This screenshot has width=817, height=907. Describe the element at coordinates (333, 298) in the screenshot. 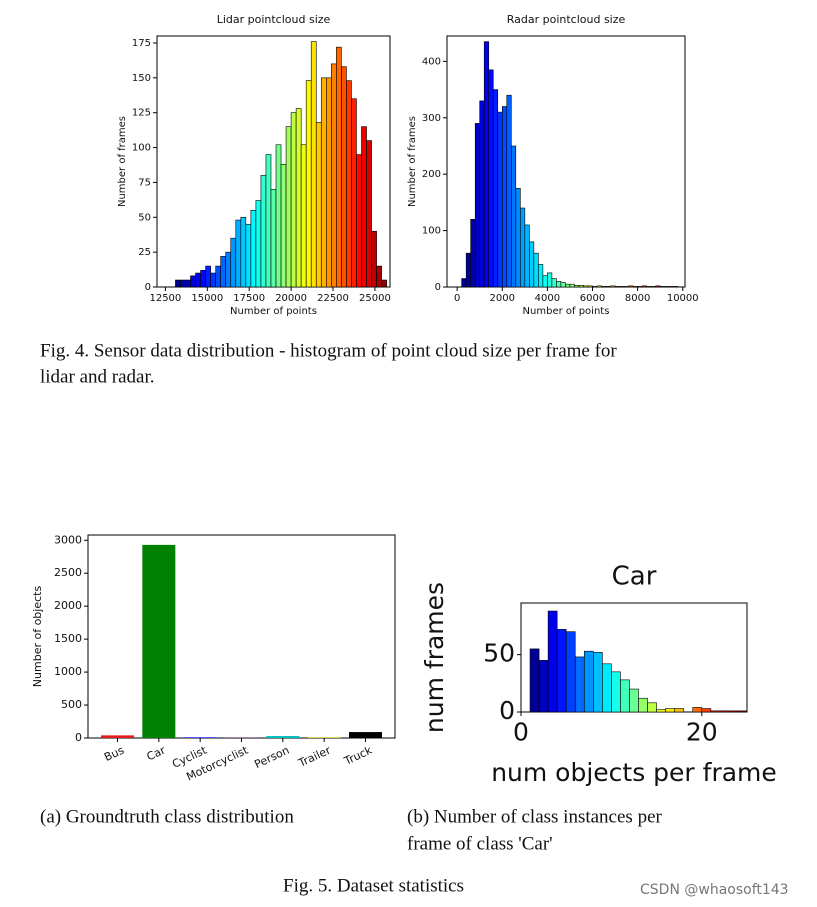

I see `x-tick-label: 22500` at that location.